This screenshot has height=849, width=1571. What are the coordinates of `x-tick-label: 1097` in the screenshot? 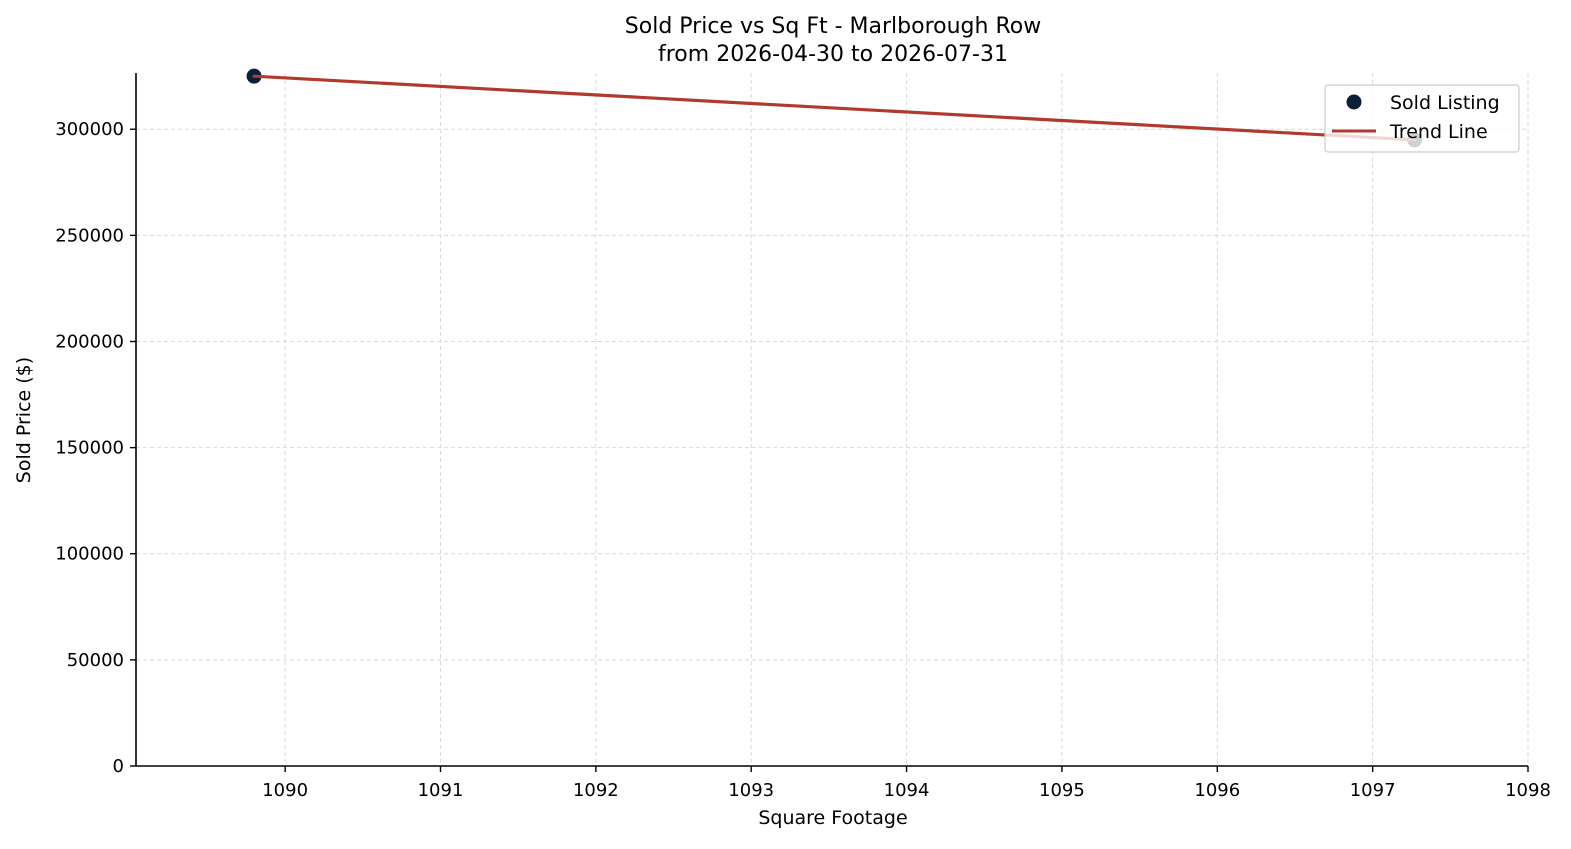 It's located at (1373, 790).